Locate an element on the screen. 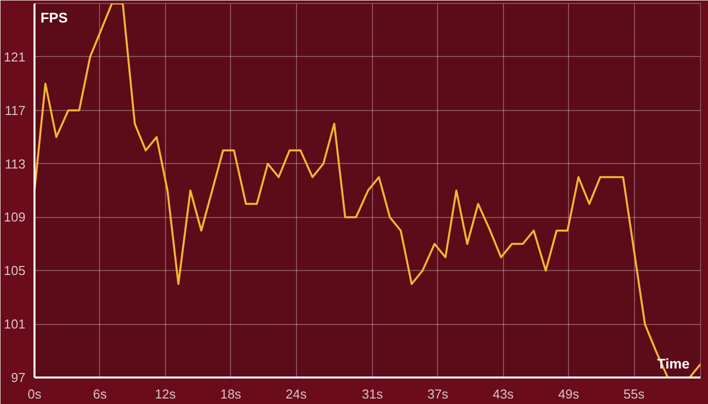  x-tick-label: 0s is located at coordinates (35, 394).